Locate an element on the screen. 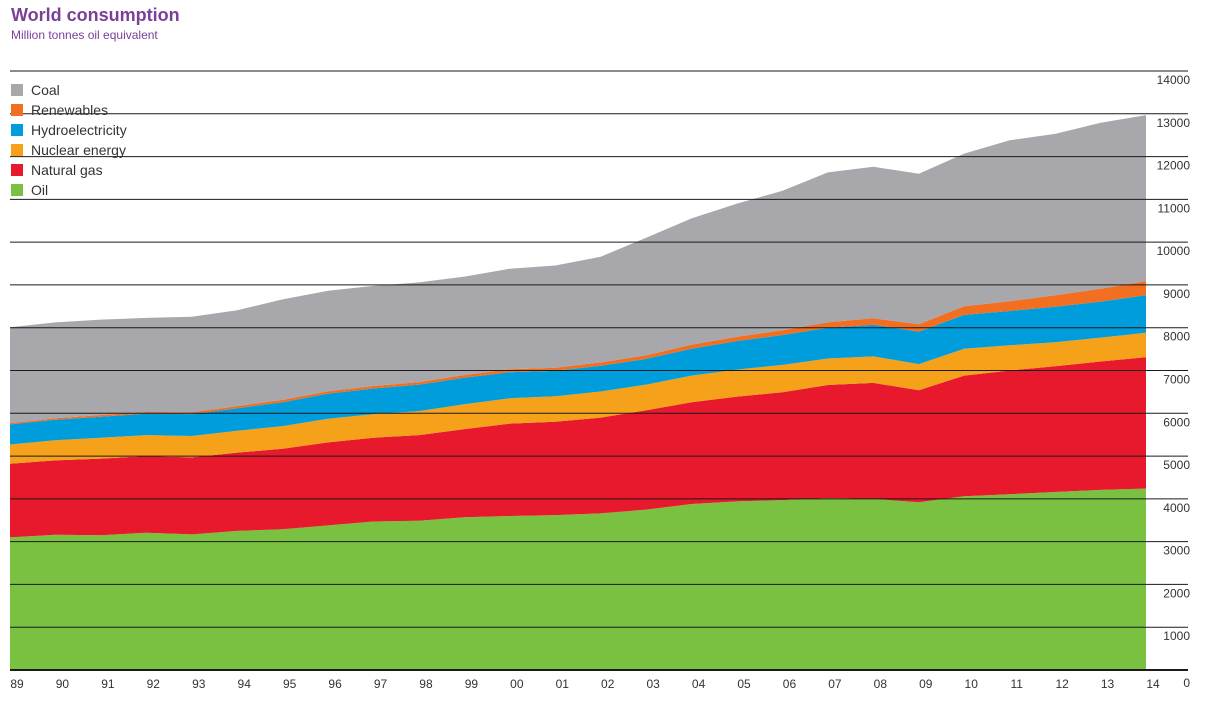  x-tick-label: 90 is located at coordinates (63, 684).